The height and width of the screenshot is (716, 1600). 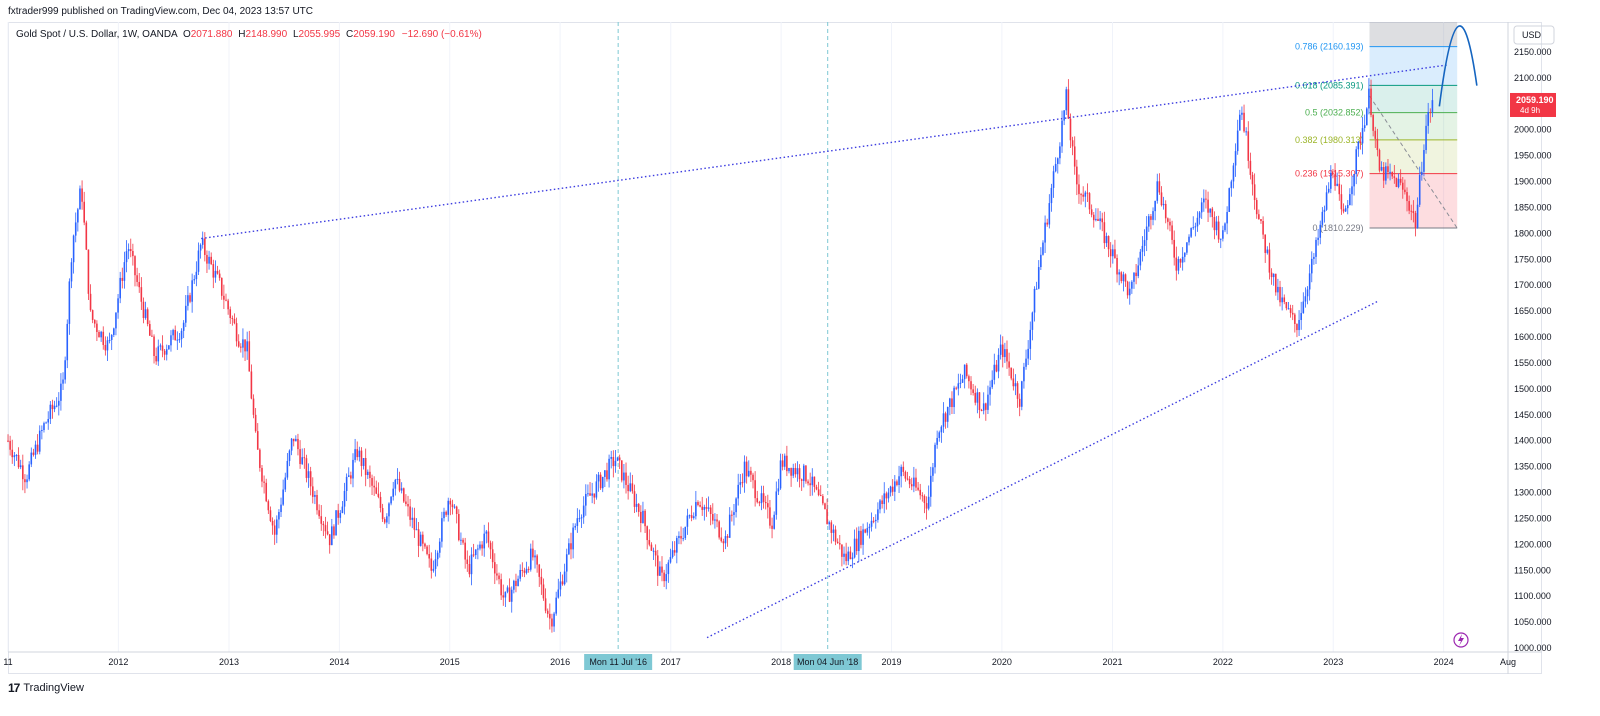 I want to click on price-tick-label: 1100.000, so click(x=1532, y=596).